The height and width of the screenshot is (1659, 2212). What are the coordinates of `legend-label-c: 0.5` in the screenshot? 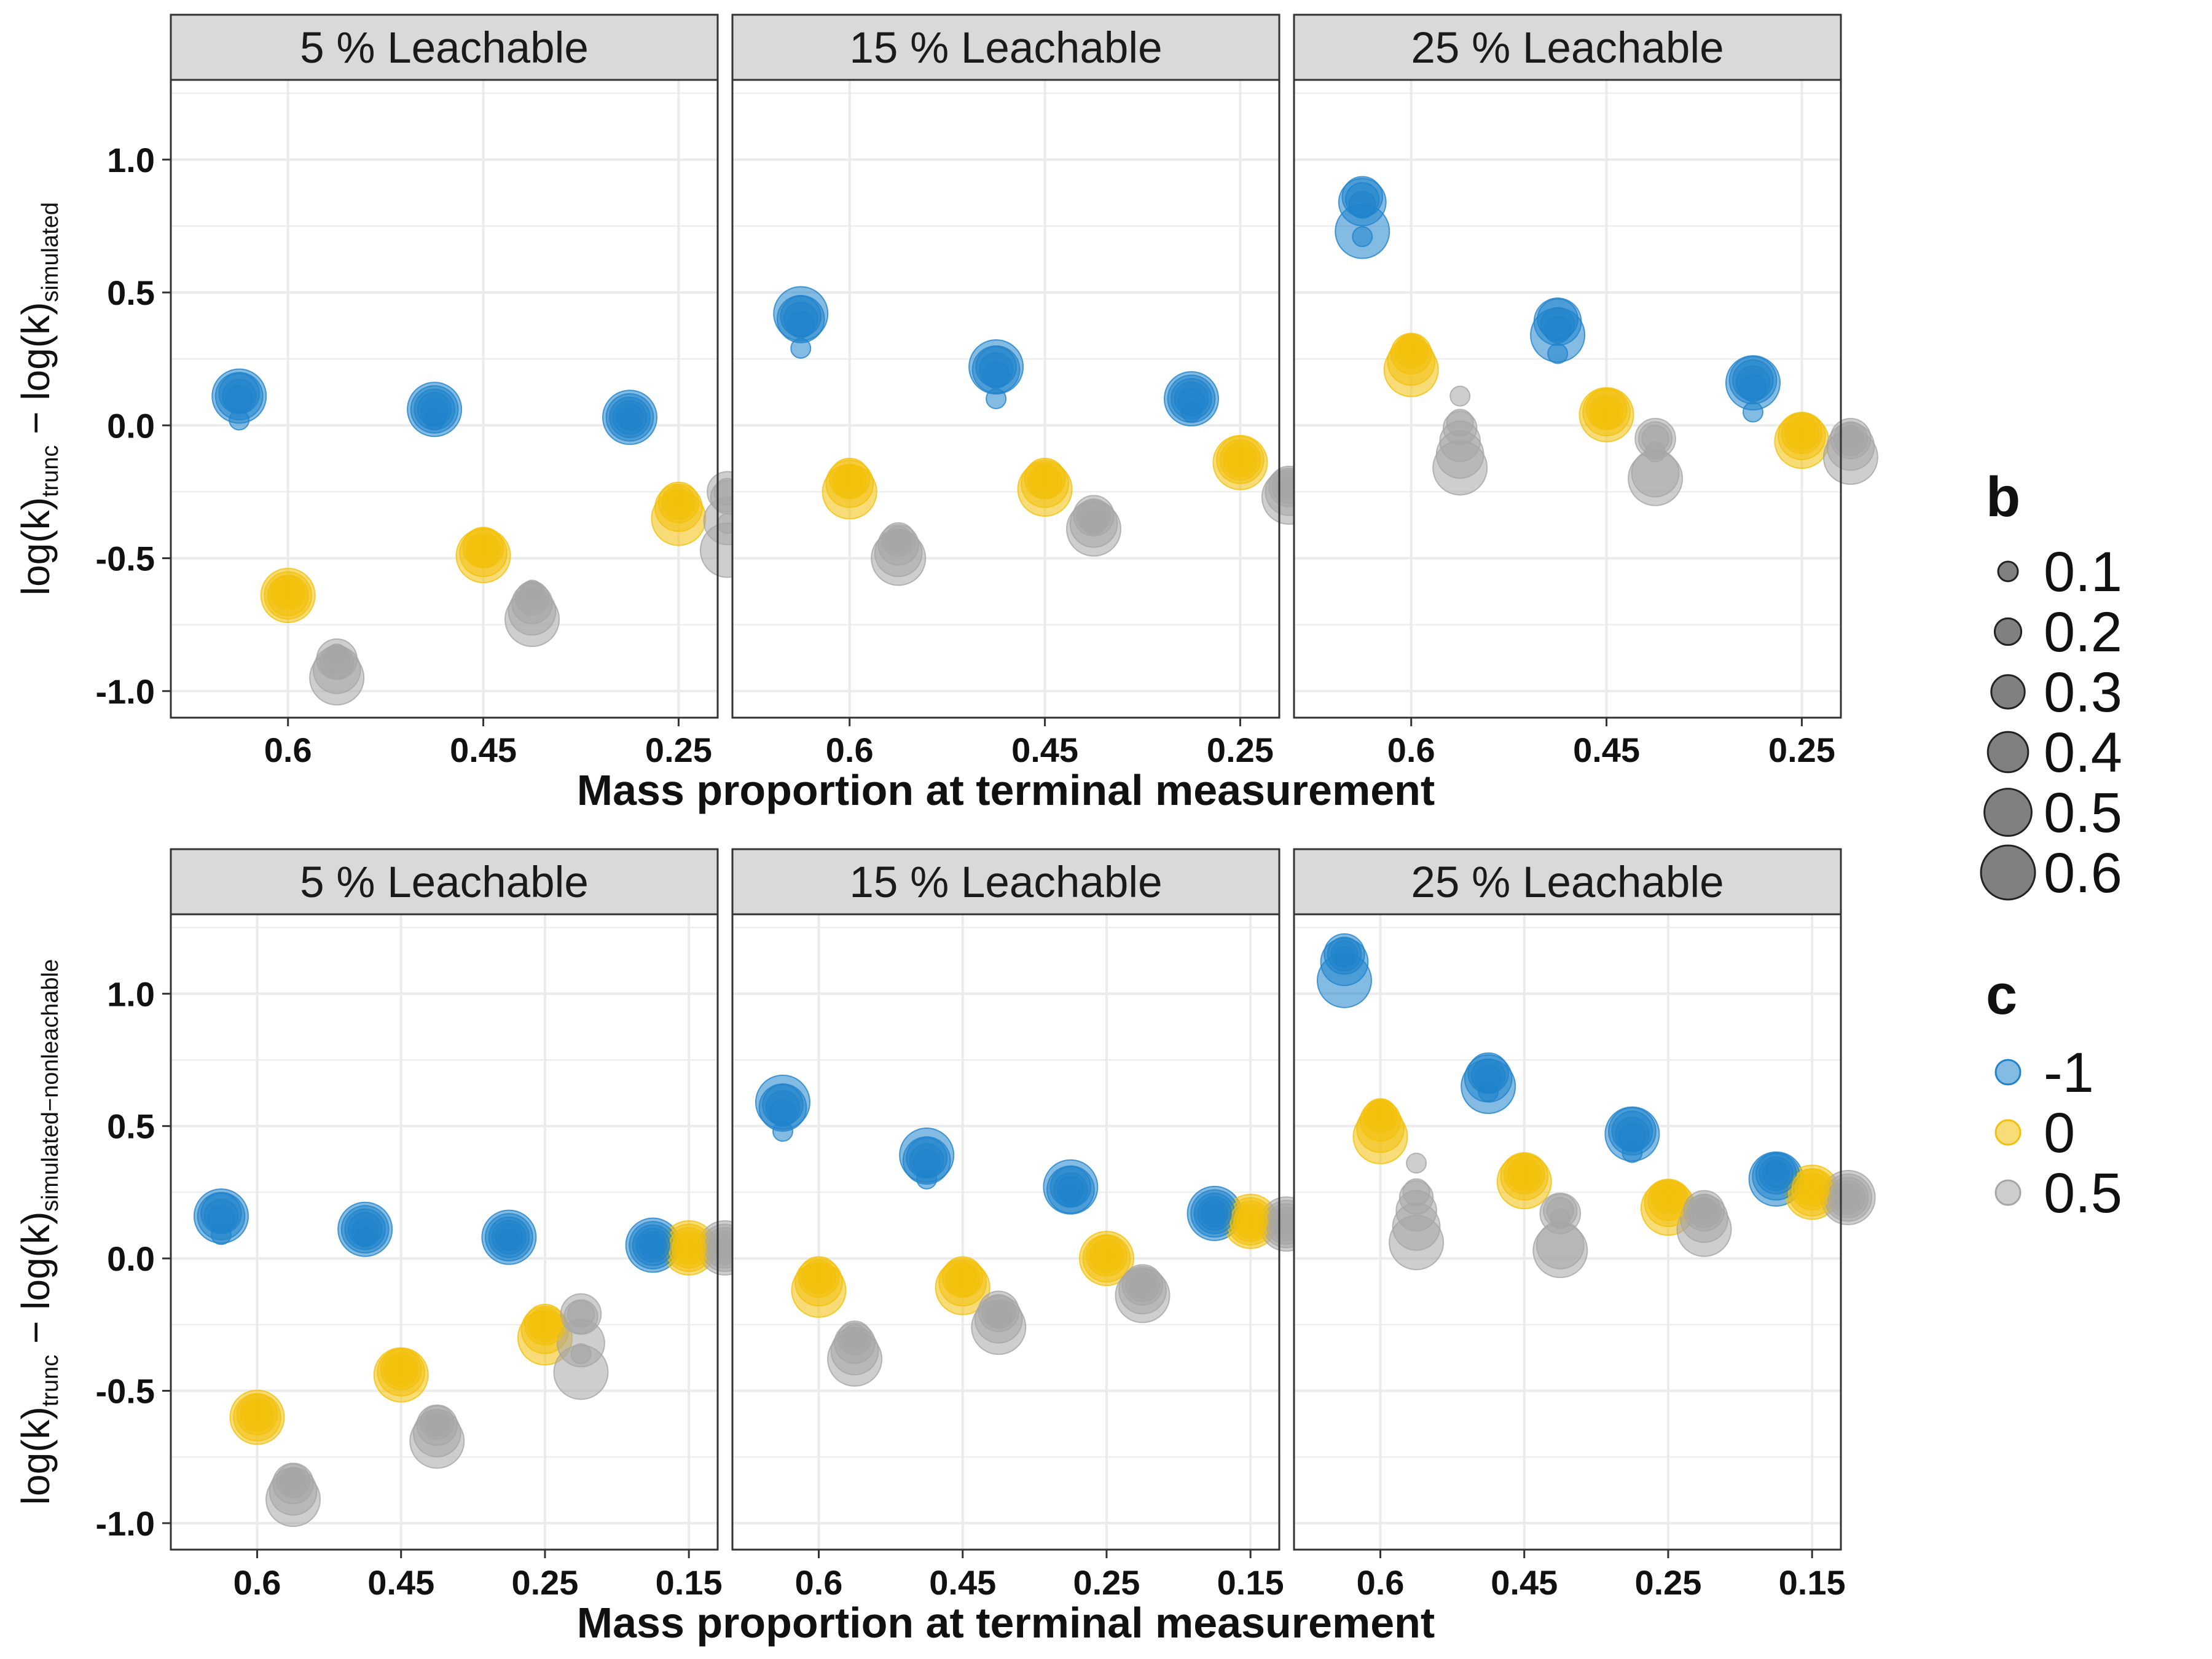 It's located at (2083, 1193).